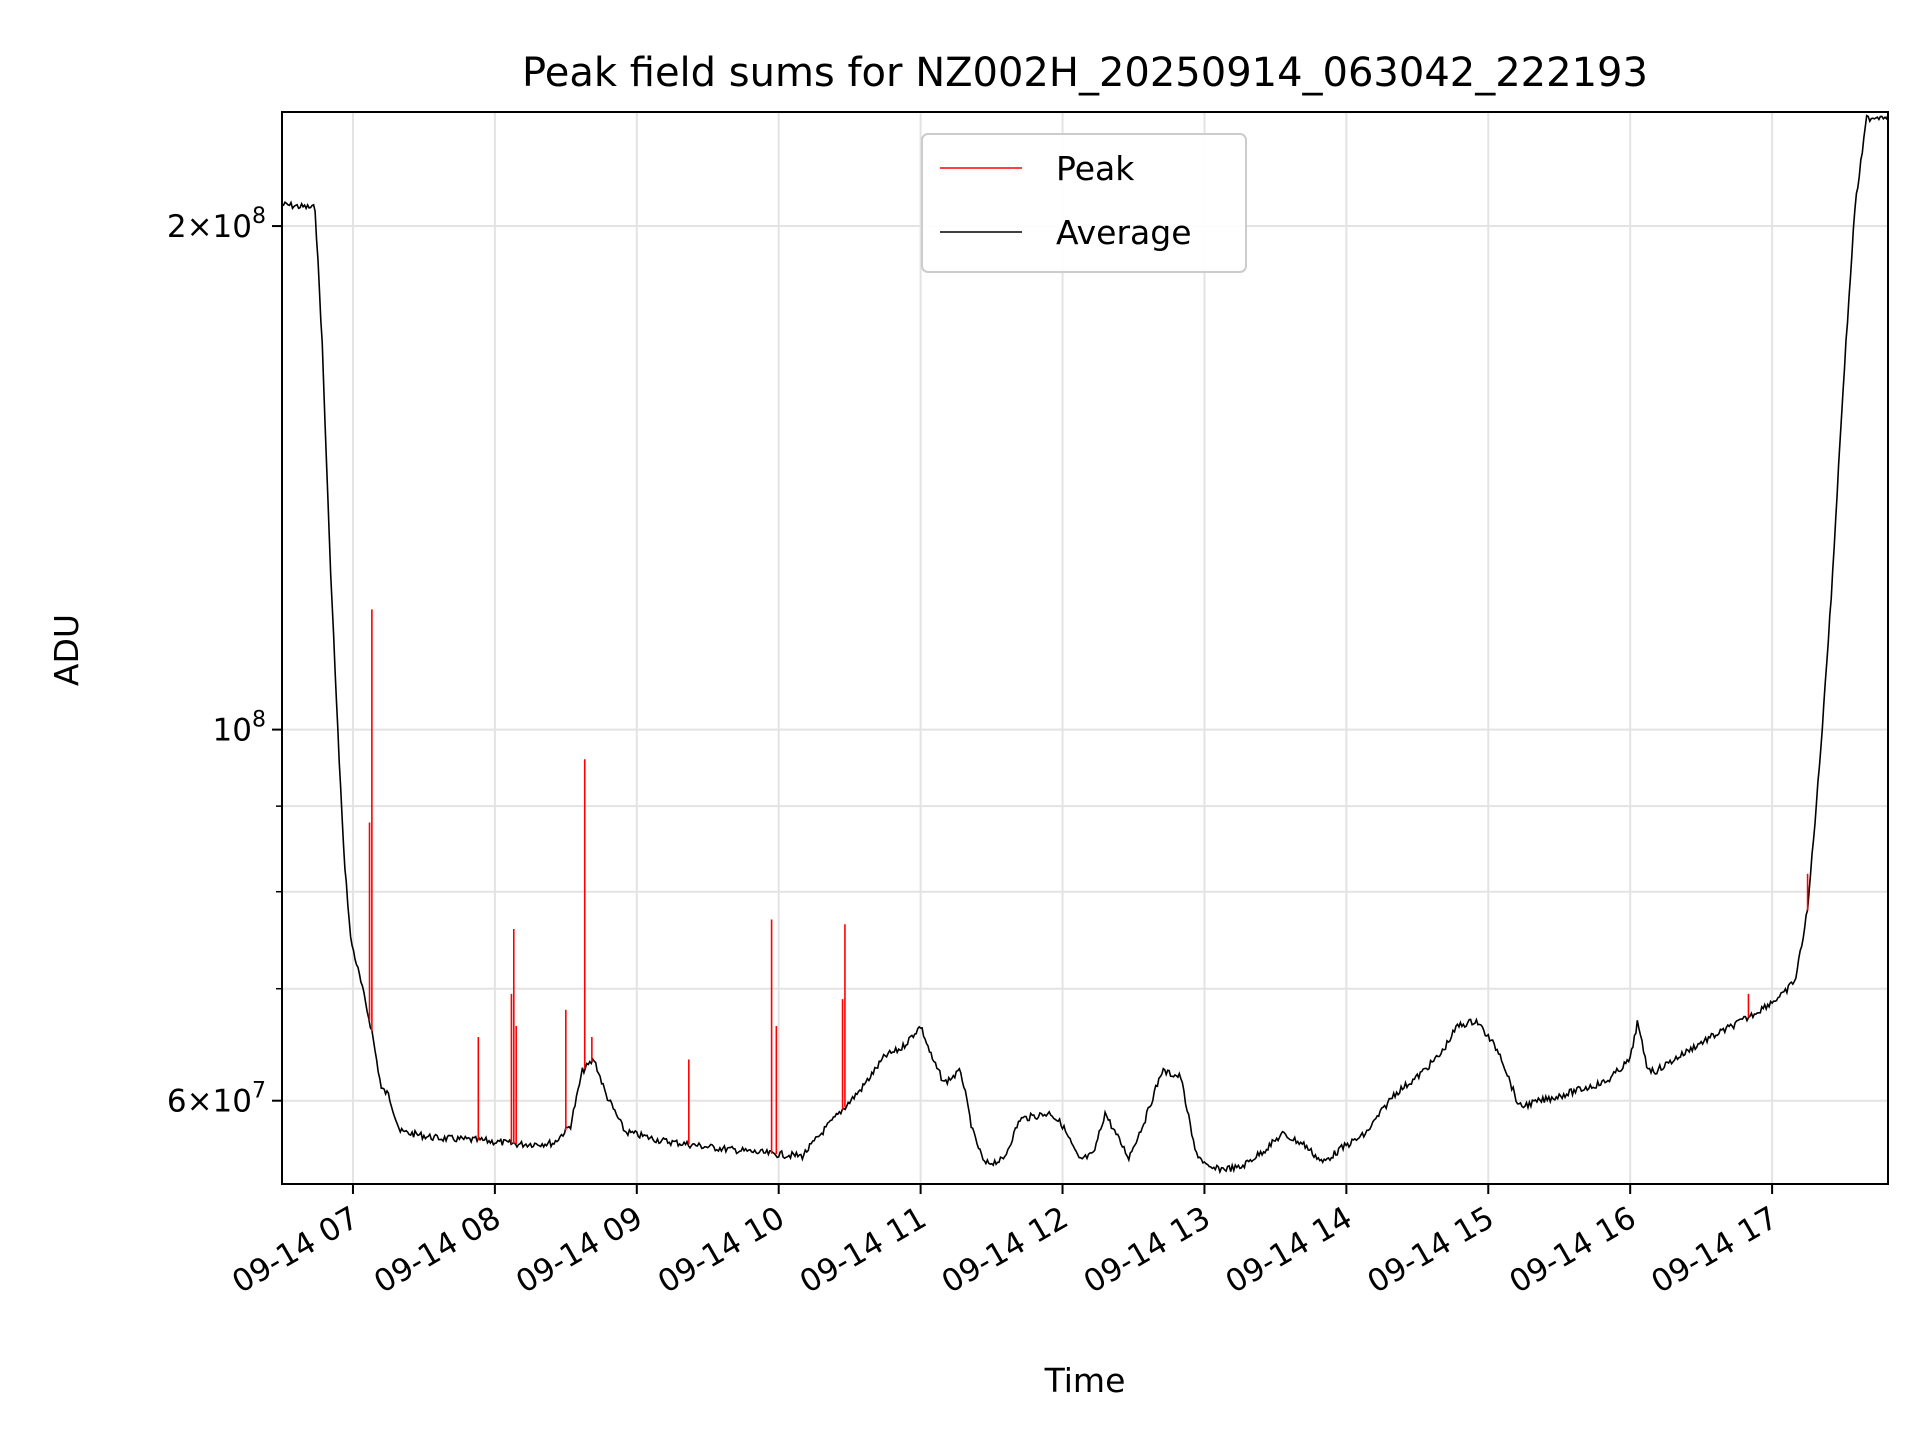 This screenshot has height=1440, width=1920. What do you see at coordinates (239, 728) in the screenshot?
I see `y-tick-label: 108` at bounding box center [239, 728].